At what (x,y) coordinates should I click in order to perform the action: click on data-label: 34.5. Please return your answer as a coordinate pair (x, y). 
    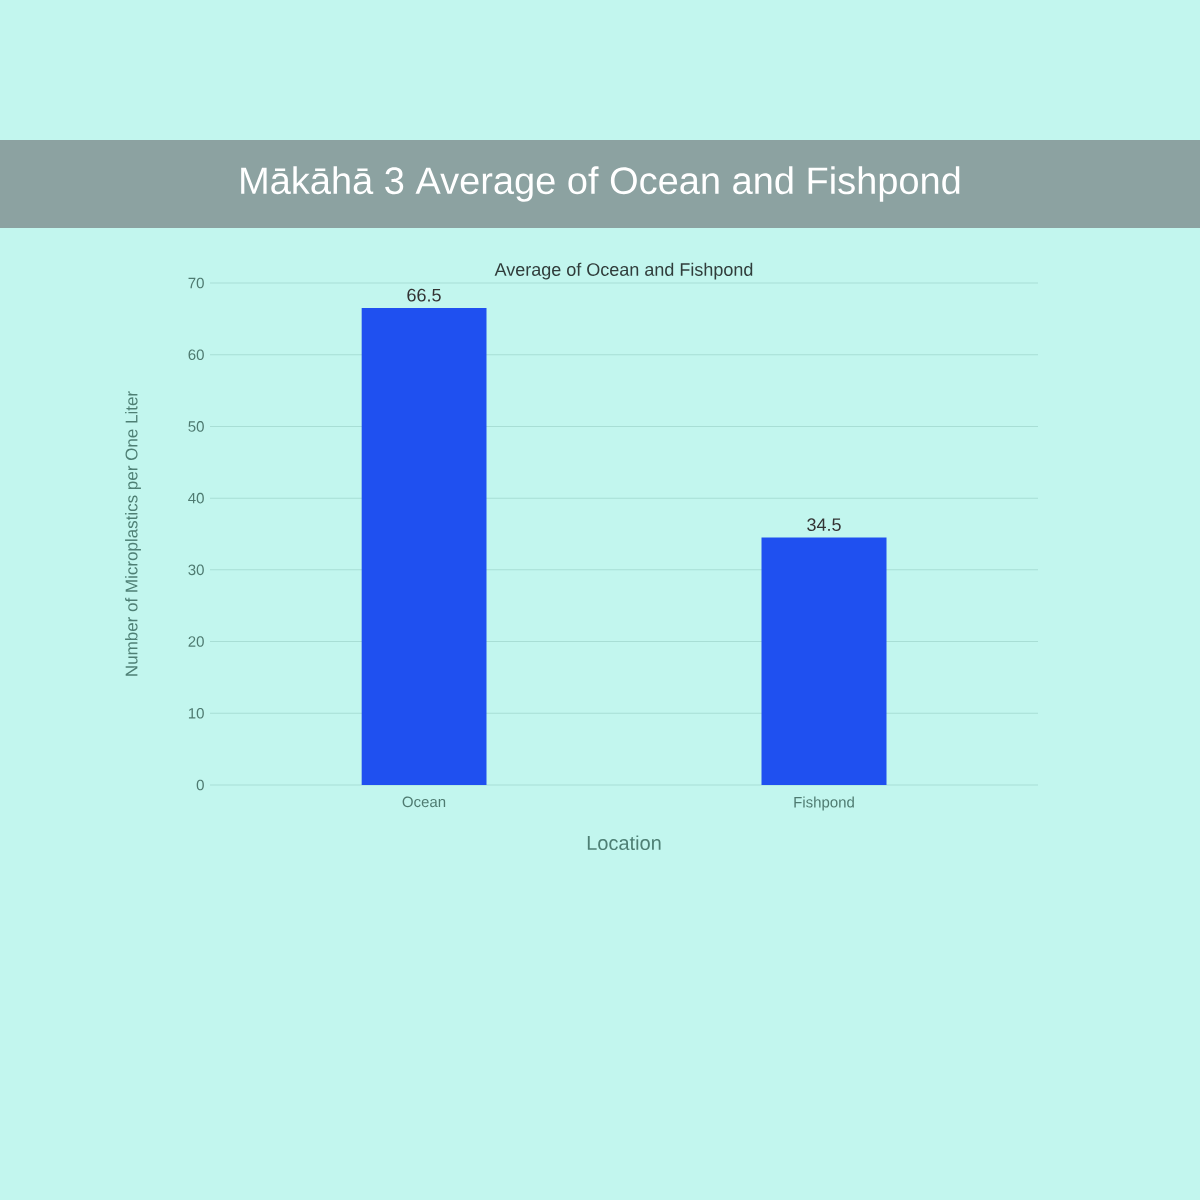
    Looking at the image, I should click on (824, 525).